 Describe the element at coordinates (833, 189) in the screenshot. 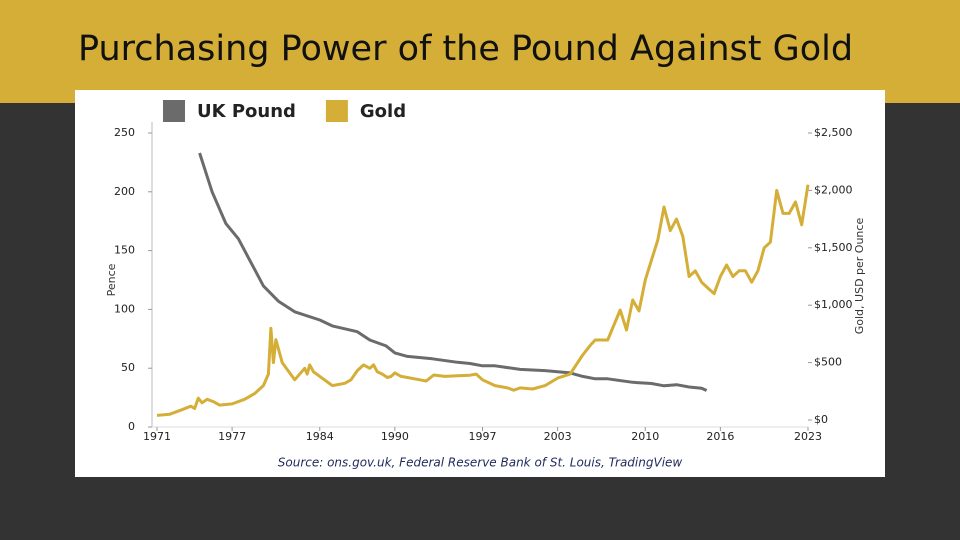

I see `y2-tick-label: $2,000` at that location.